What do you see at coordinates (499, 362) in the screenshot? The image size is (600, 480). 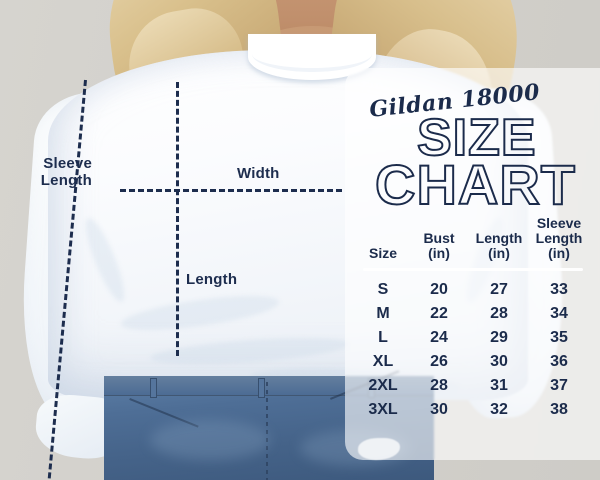 I see `cell-length: 30` at bounding box center [499, 362].